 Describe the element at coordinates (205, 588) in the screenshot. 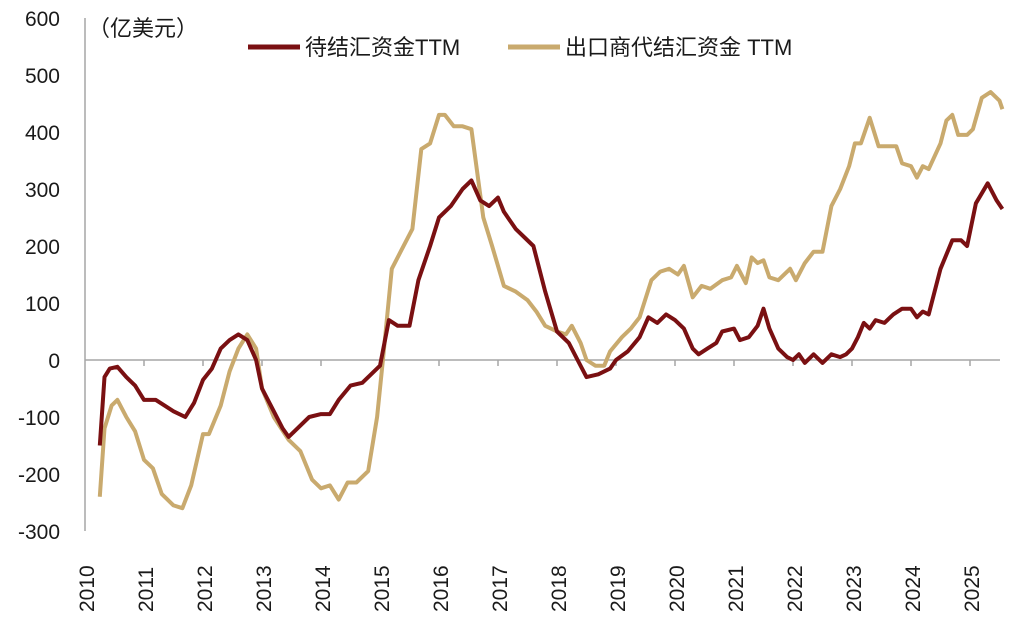

I see `x-tick-label: 2012` at that location.